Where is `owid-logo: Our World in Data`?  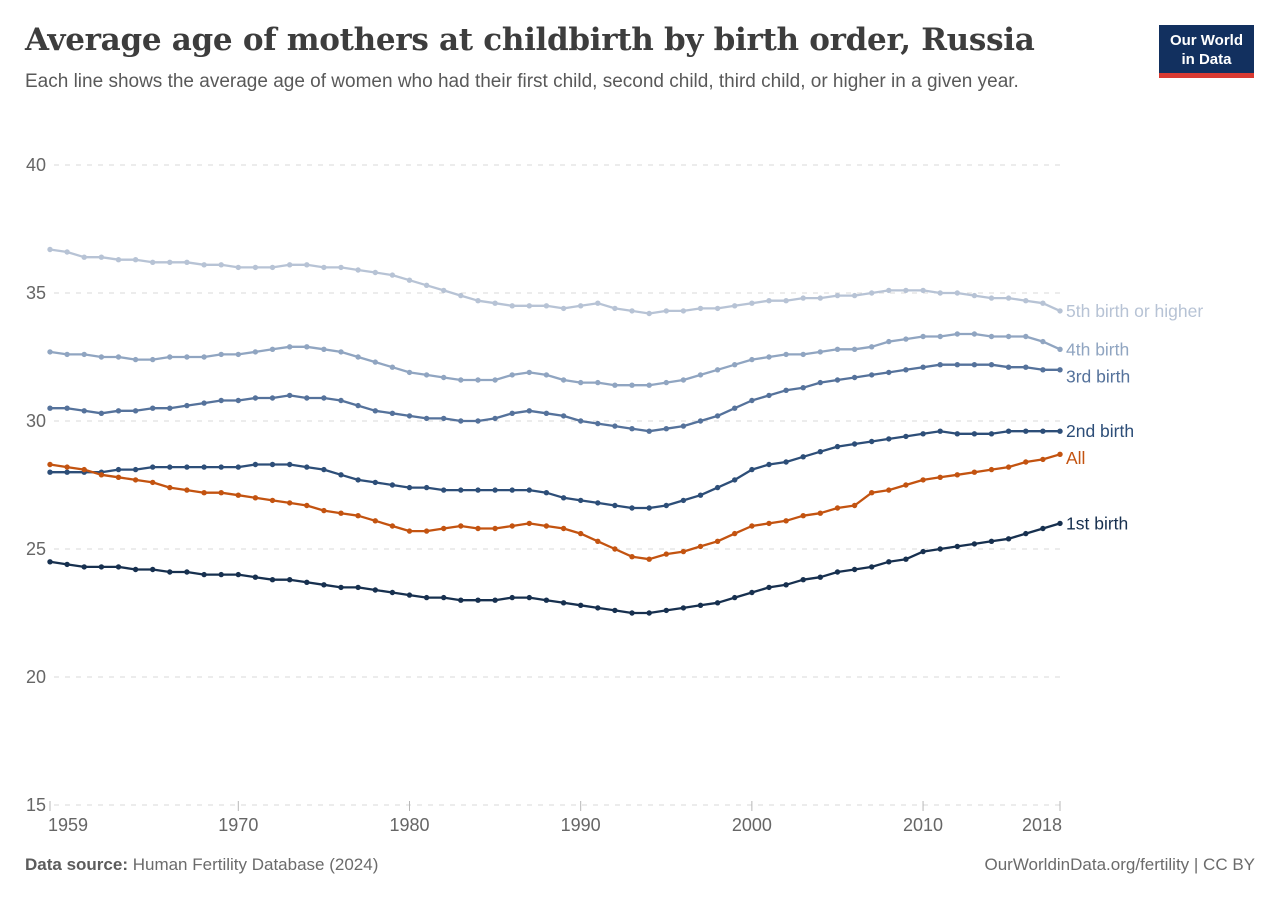
owid-logo: Our World in Data is located at coordinates (1206, 51).